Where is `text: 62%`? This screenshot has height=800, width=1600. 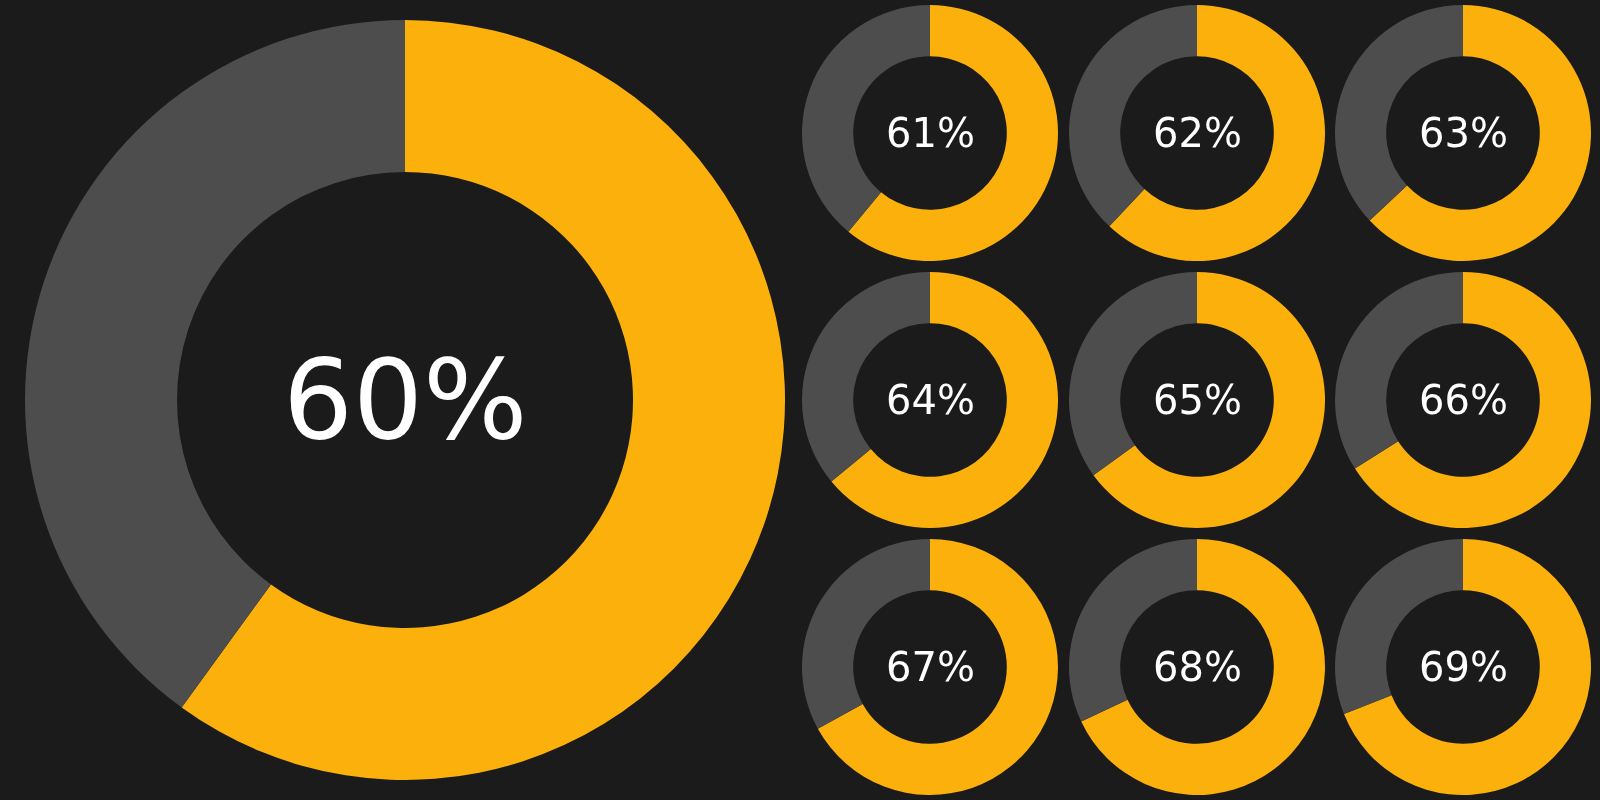
text: 62% is located at coordinates (1197, 133).